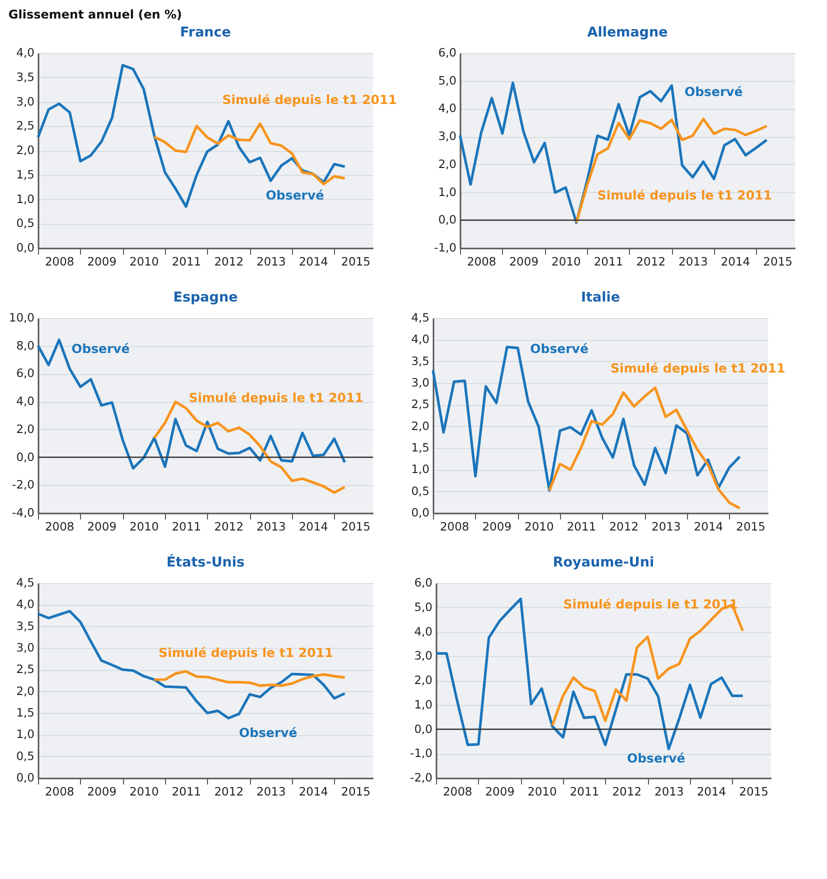 The height and width of the screenshot is (879, 827). What do you see at coordinates (23, 513) in the screenshot?
I see `y-tick-label: -4,0` at bounding box center [23, 513].